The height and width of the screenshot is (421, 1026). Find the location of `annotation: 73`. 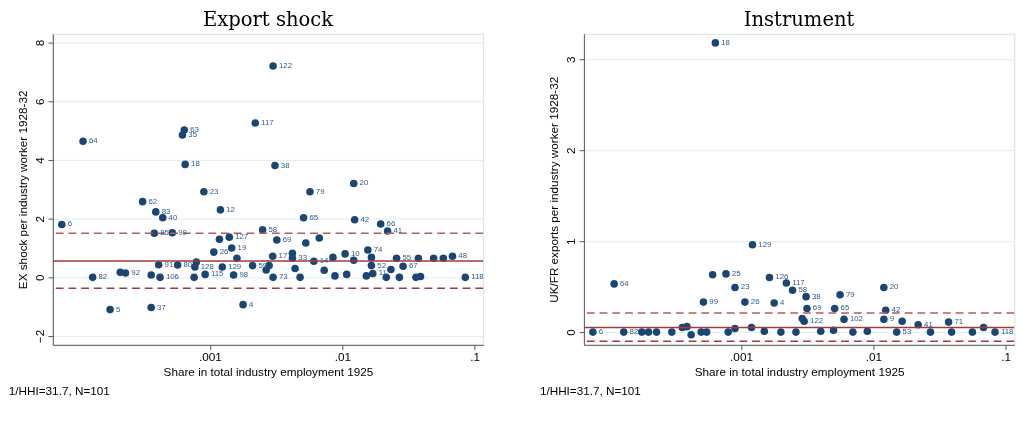

annotation: 73 is located at coordinates (283, 277).